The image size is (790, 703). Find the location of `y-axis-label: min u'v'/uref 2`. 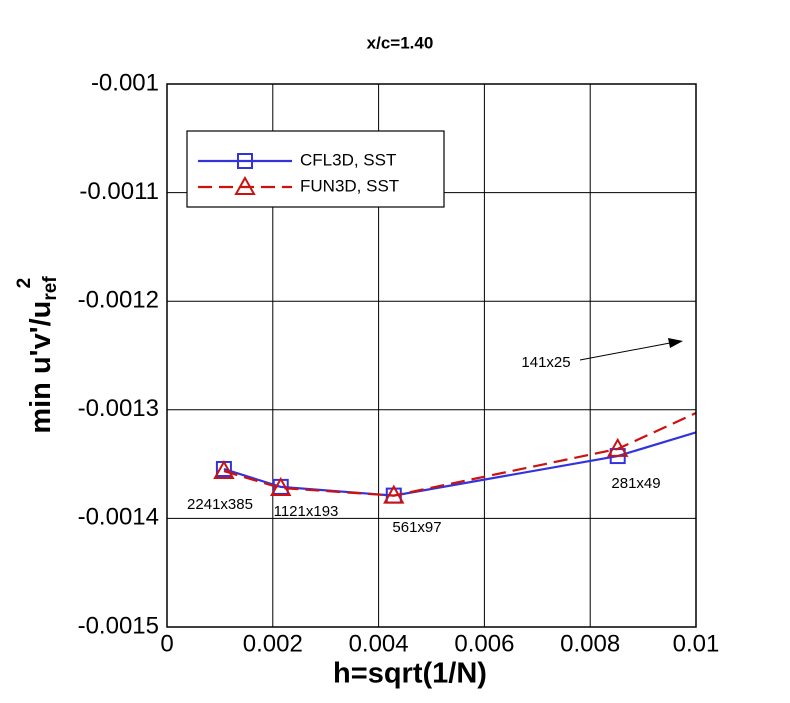

y-axis-label: min u'v'/uref 2 is located at coordinates (37, 355).